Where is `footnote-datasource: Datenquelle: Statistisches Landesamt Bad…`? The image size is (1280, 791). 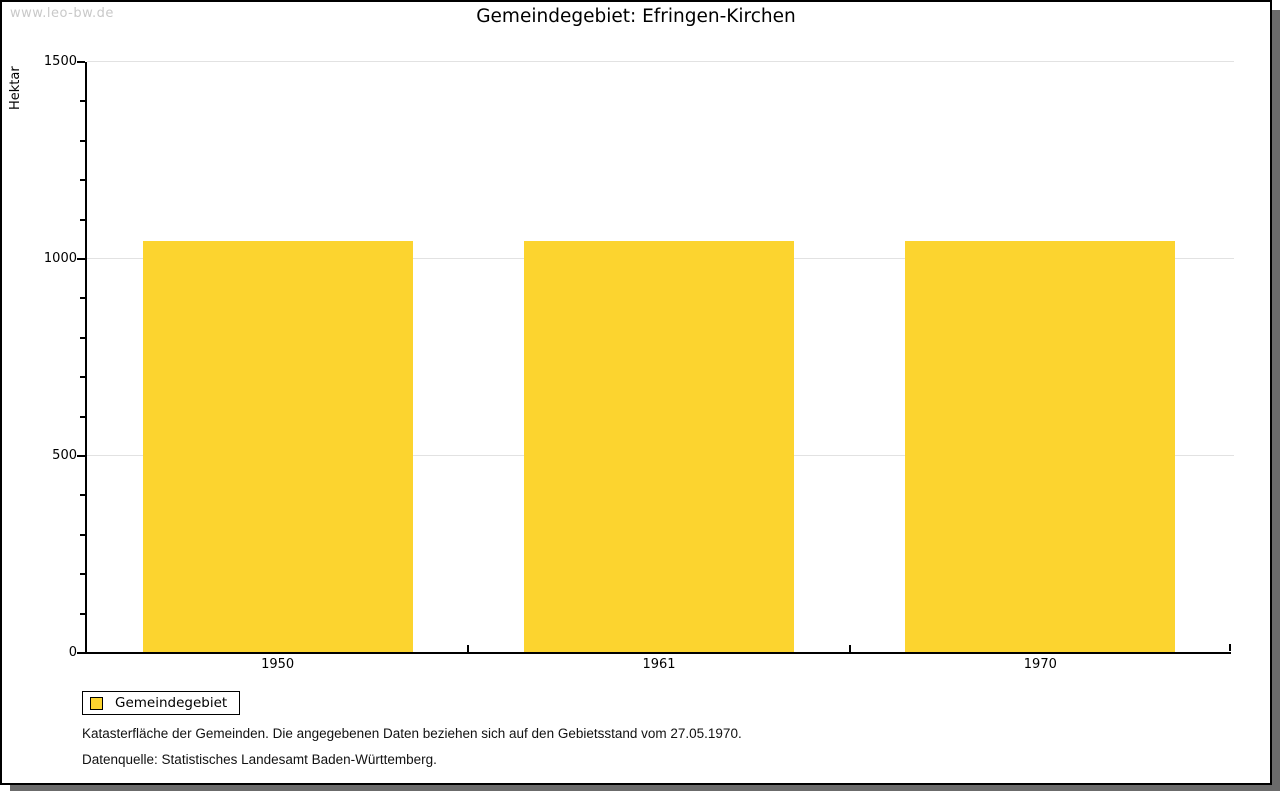 footnote-datasource: Datenquelle: Statistisches Landesamt Bad… is located at coordinates (259, 759).